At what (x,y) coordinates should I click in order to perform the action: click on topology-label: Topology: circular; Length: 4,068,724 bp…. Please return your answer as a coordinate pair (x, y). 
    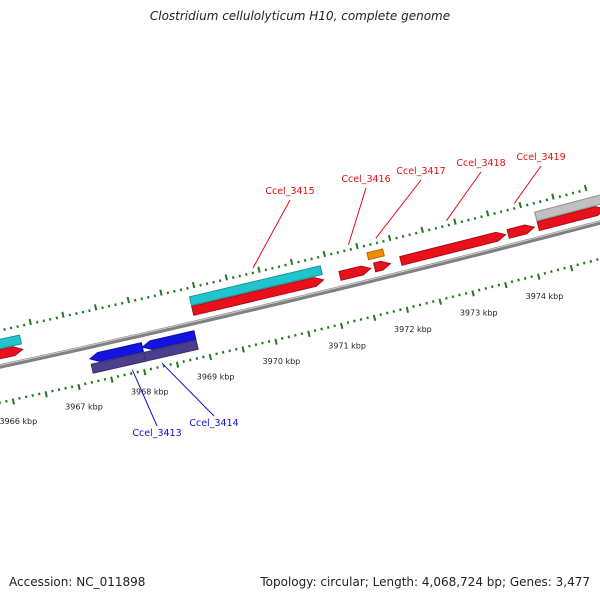
    Looking at the image, I should click on (425, 582).